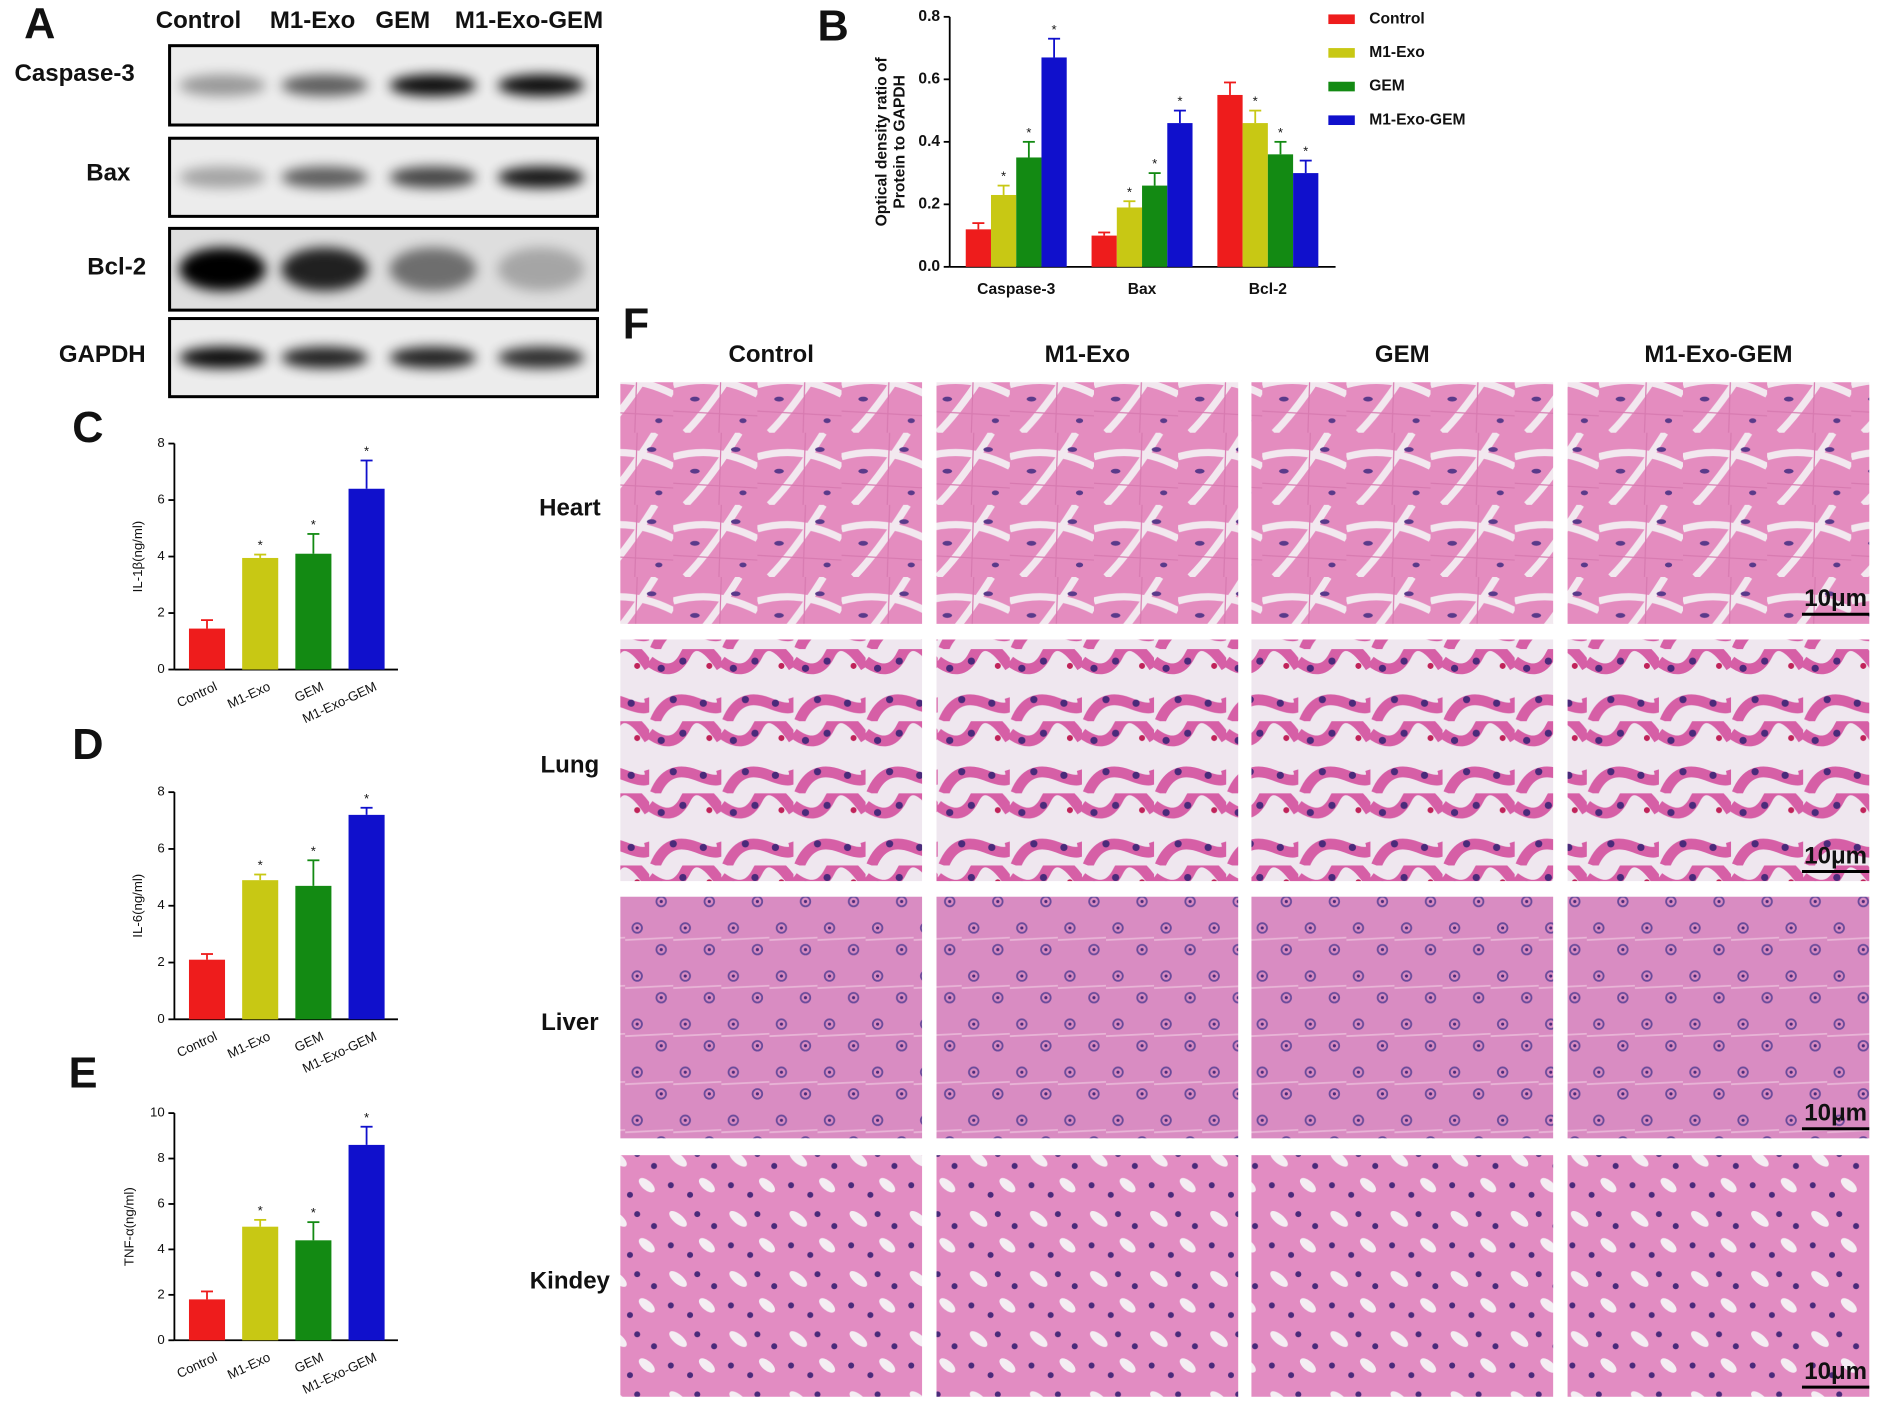 Image resolution: width=1879 pixels, height=1410 pixels. I want to click on y-tick-label: 0.4, so click(929, 141).